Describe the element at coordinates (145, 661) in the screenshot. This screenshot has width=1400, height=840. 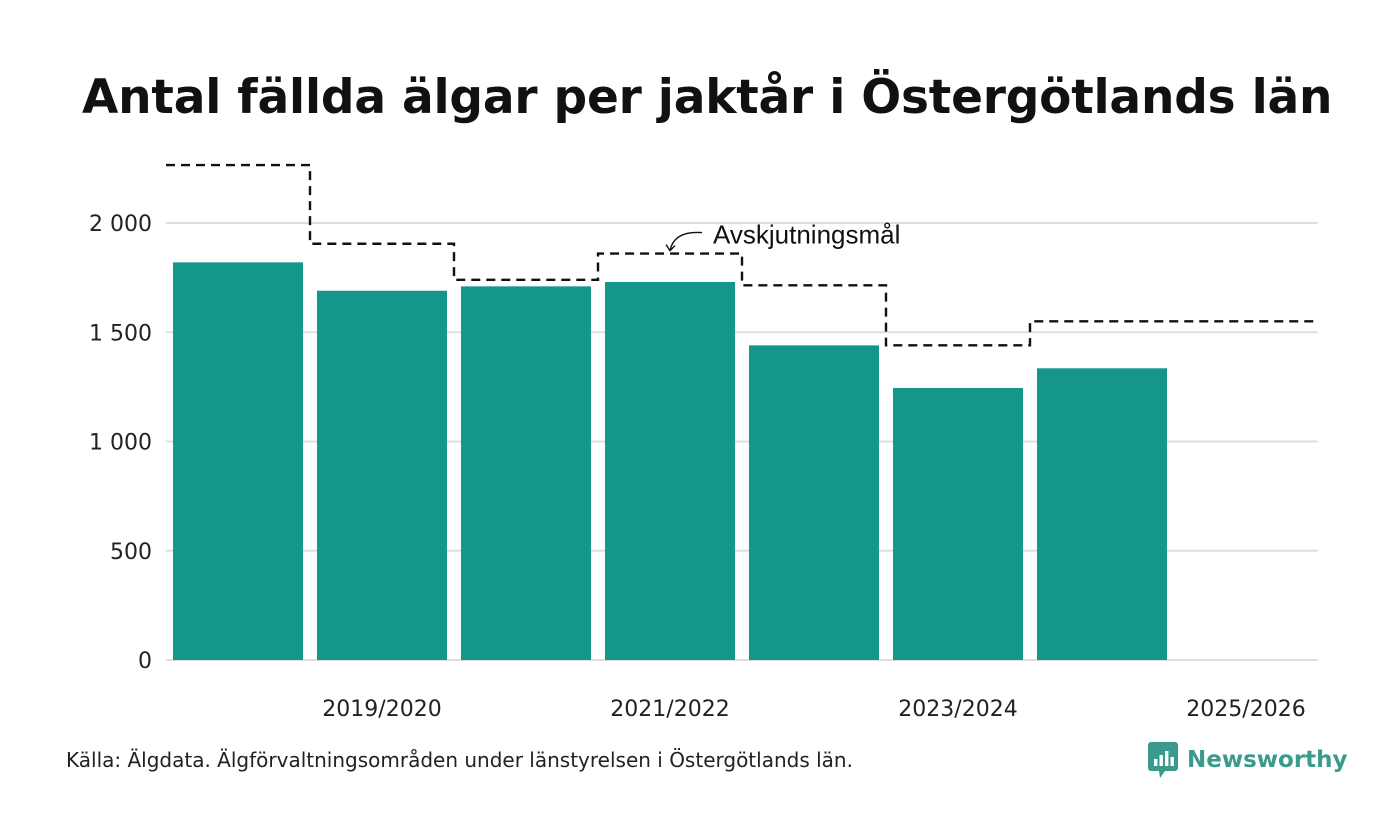
I see `y-tick-label: 0` at that location.